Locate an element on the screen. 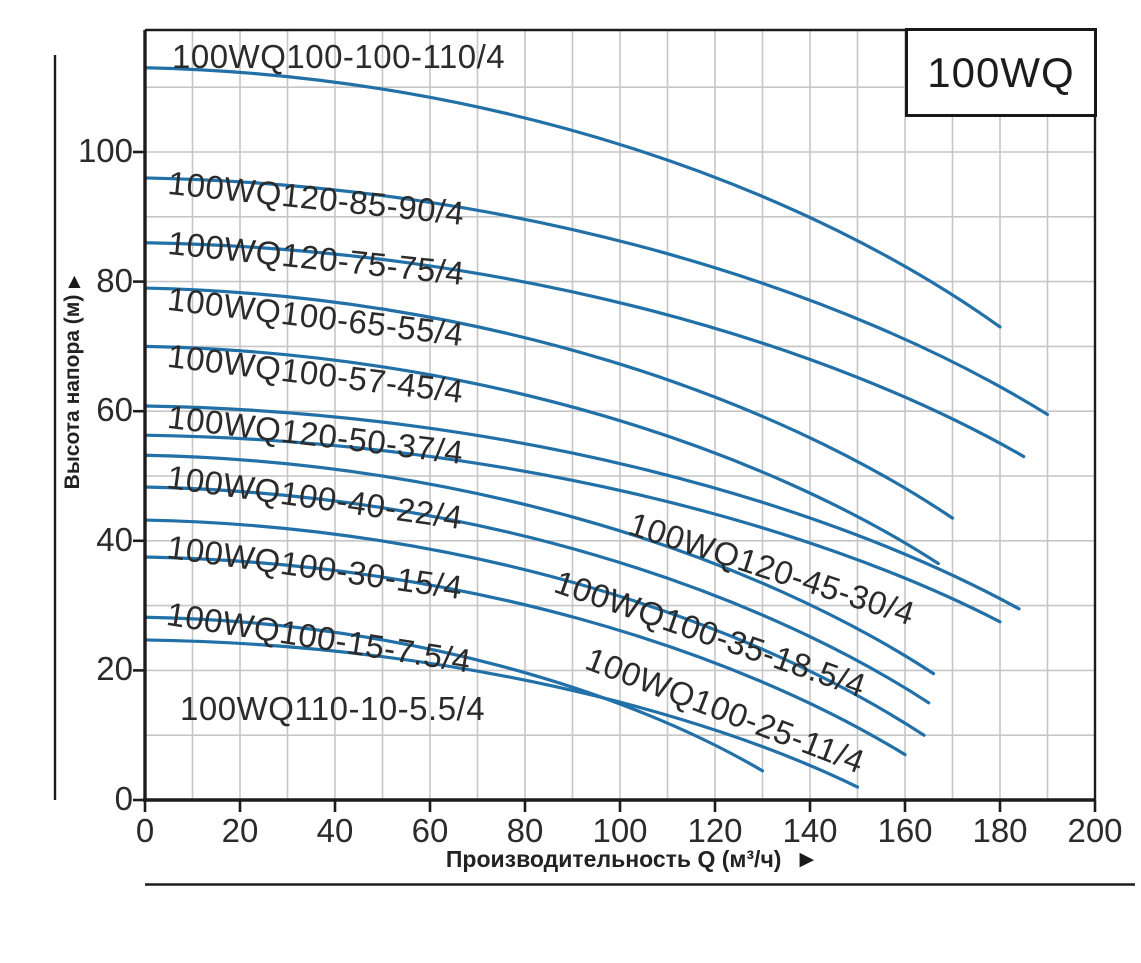  model-series-box: 100WQ is located at coordinates (1001, 72).